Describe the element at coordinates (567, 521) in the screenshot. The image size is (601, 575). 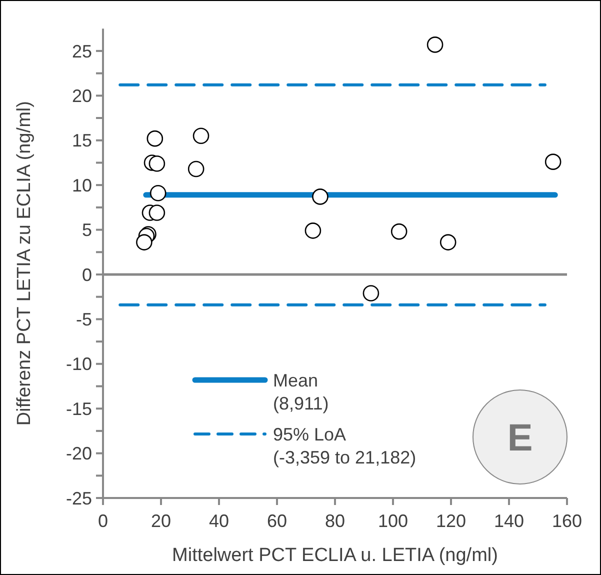
I see `x-tick-label: 160` at that location.